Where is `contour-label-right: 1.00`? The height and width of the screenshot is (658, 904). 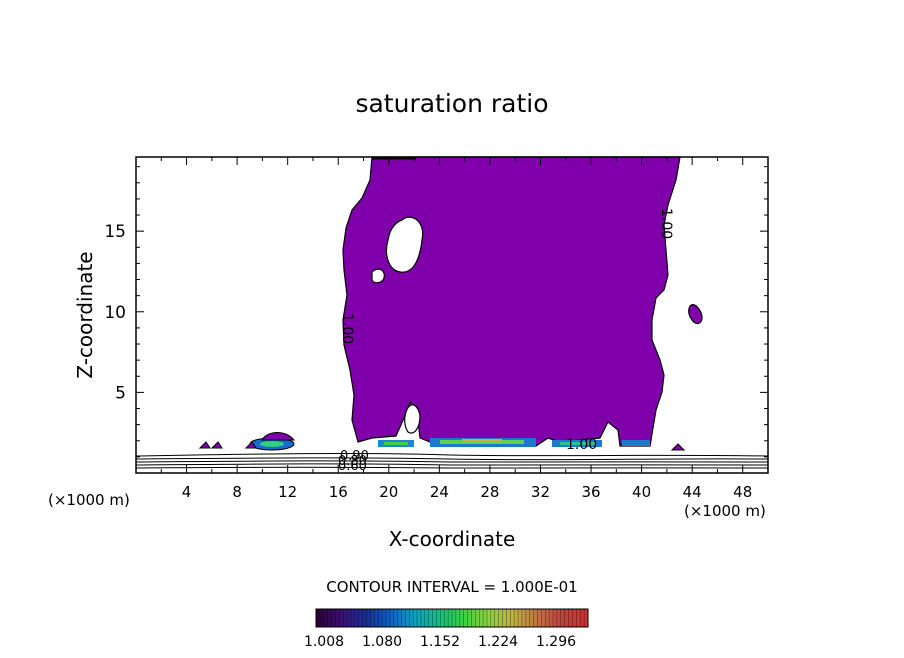
contour-label-right: 1.00 is located at coordinates (666, 223).